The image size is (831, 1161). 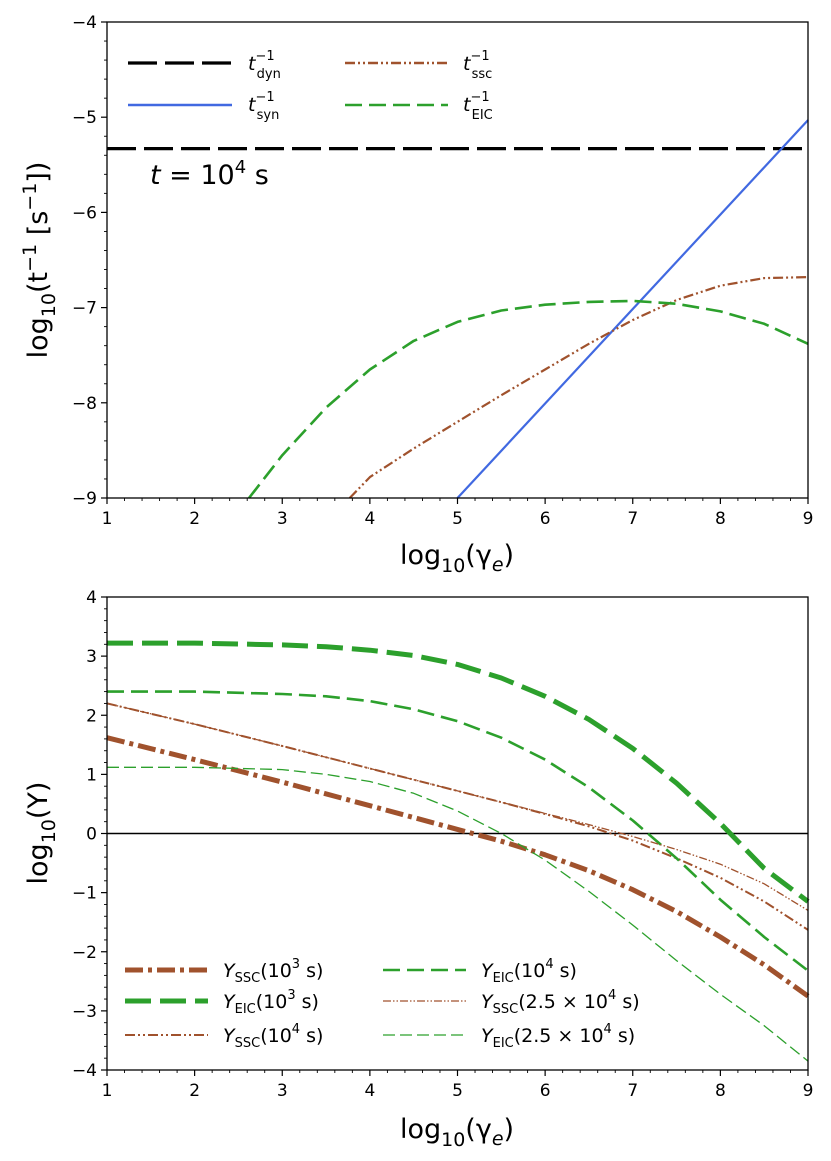 What do you see at coordinates (194, 1091) in the screenshot?
I see `bottom-xtick-label-1: 2` at bounding box center [194, 1091].